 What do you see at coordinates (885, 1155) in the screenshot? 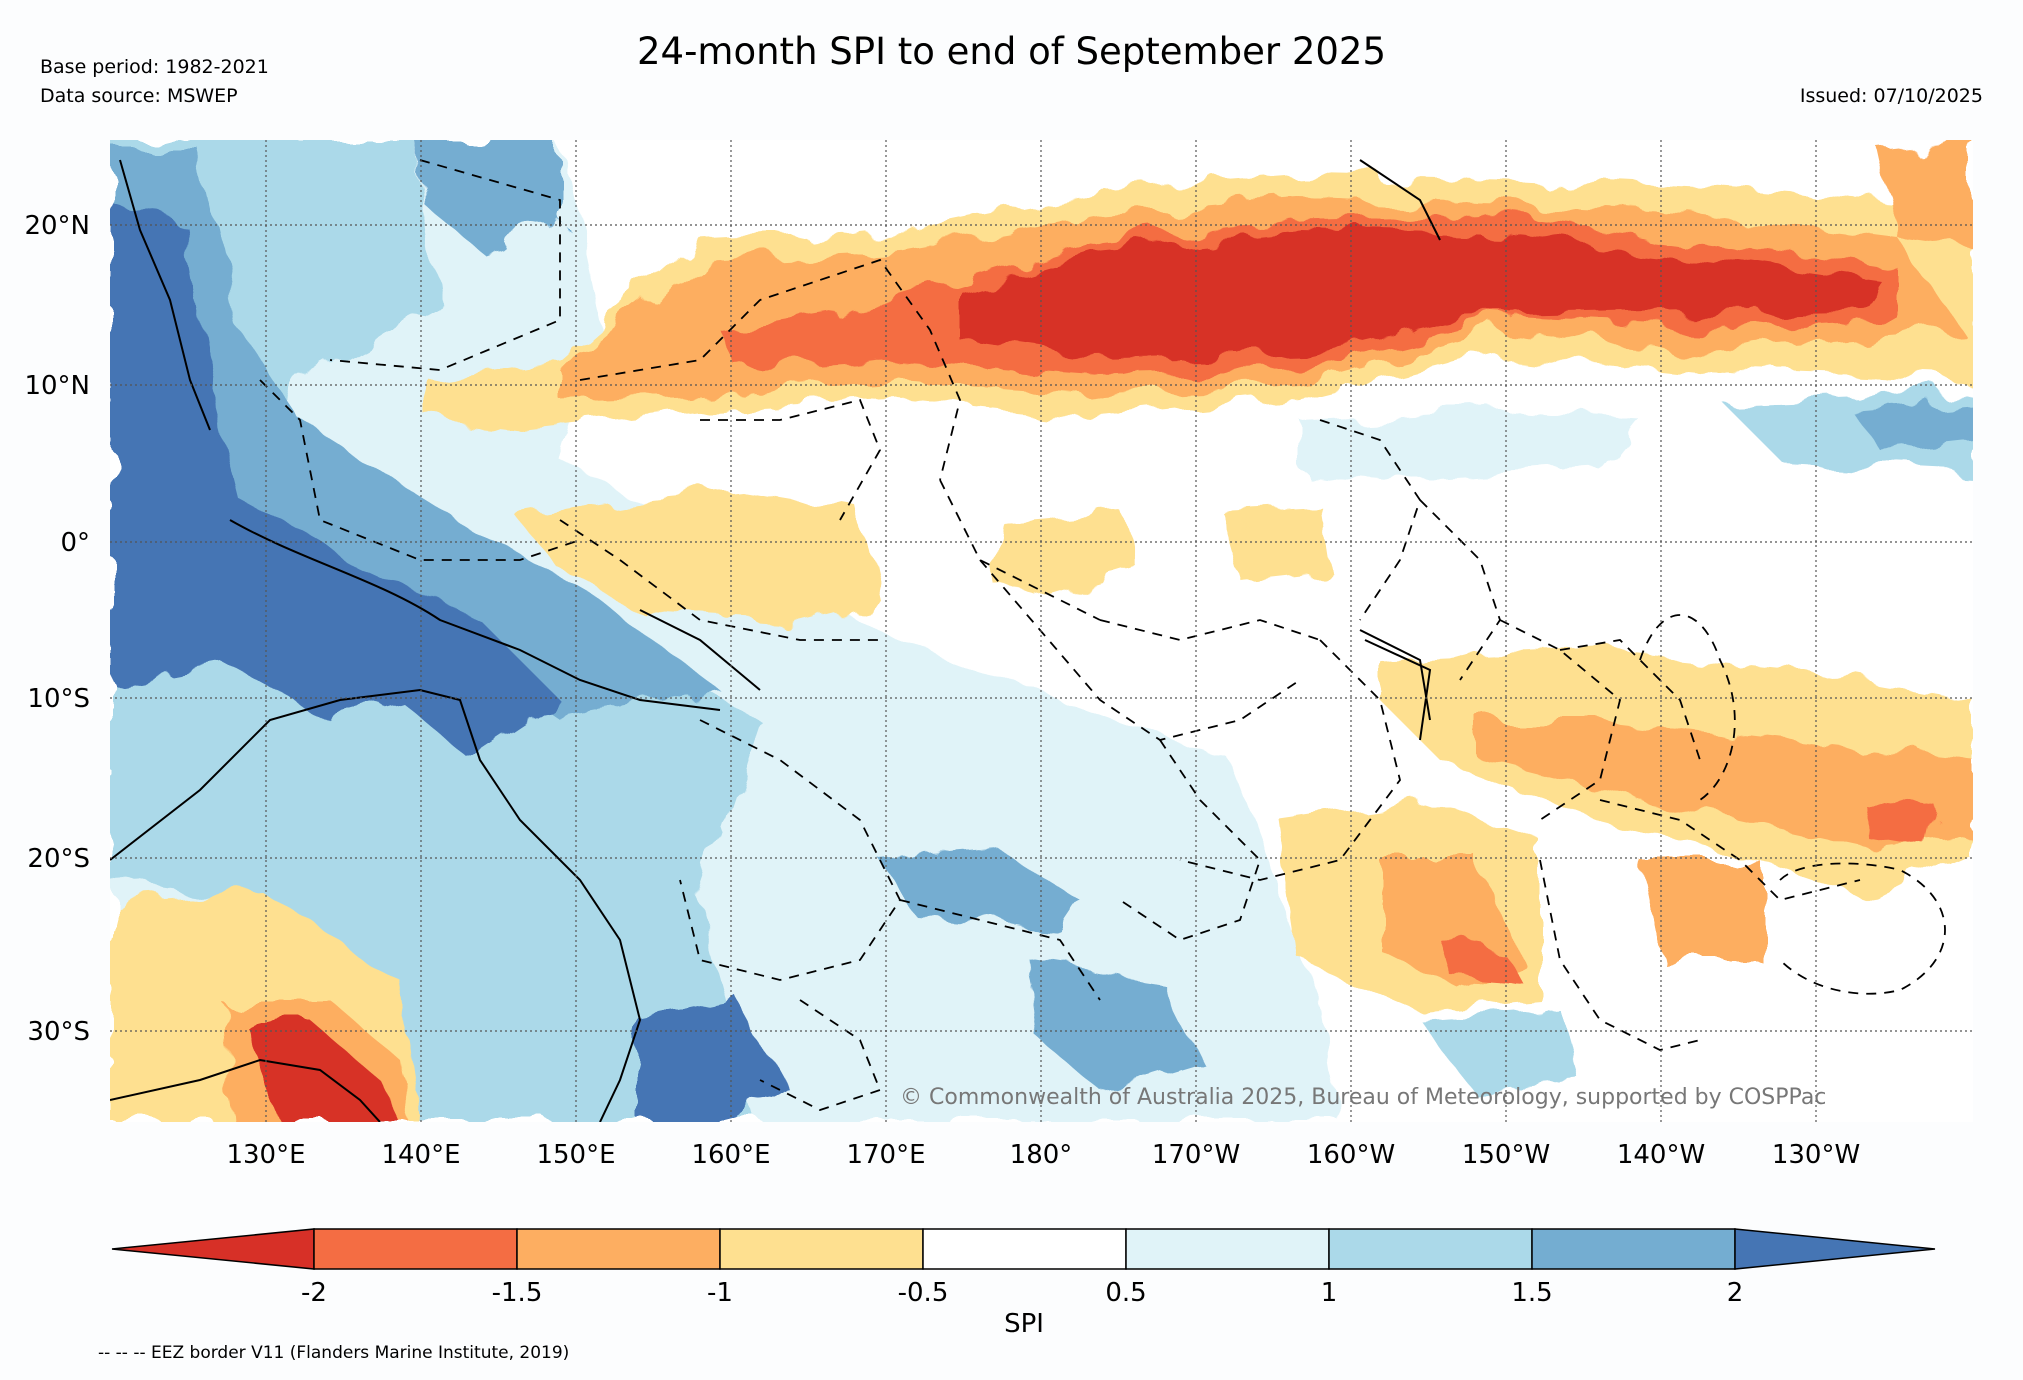
I see `lon-label: 170°E` at bounding box center [885, 1155].